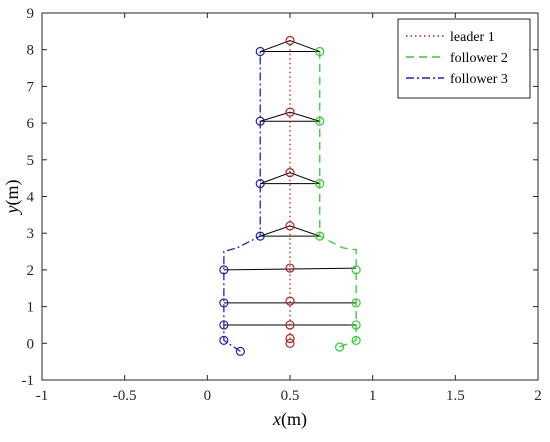  What do you see at coordinates (455, 396) in the screenshot?
I see `x-tick-label: 1.5` at bounding box center [455, 396].